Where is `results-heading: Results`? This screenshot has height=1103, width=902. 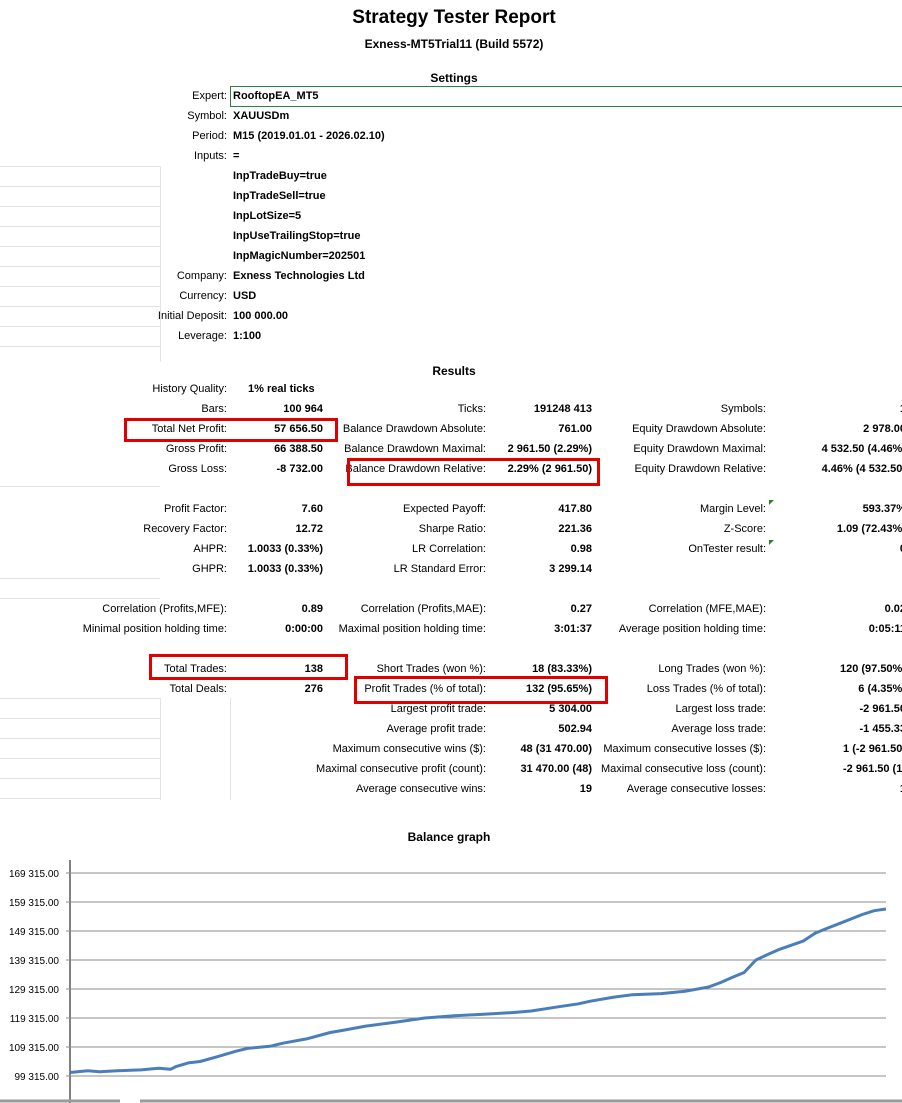 results-heading: Results is located at coordinates (454, 371).